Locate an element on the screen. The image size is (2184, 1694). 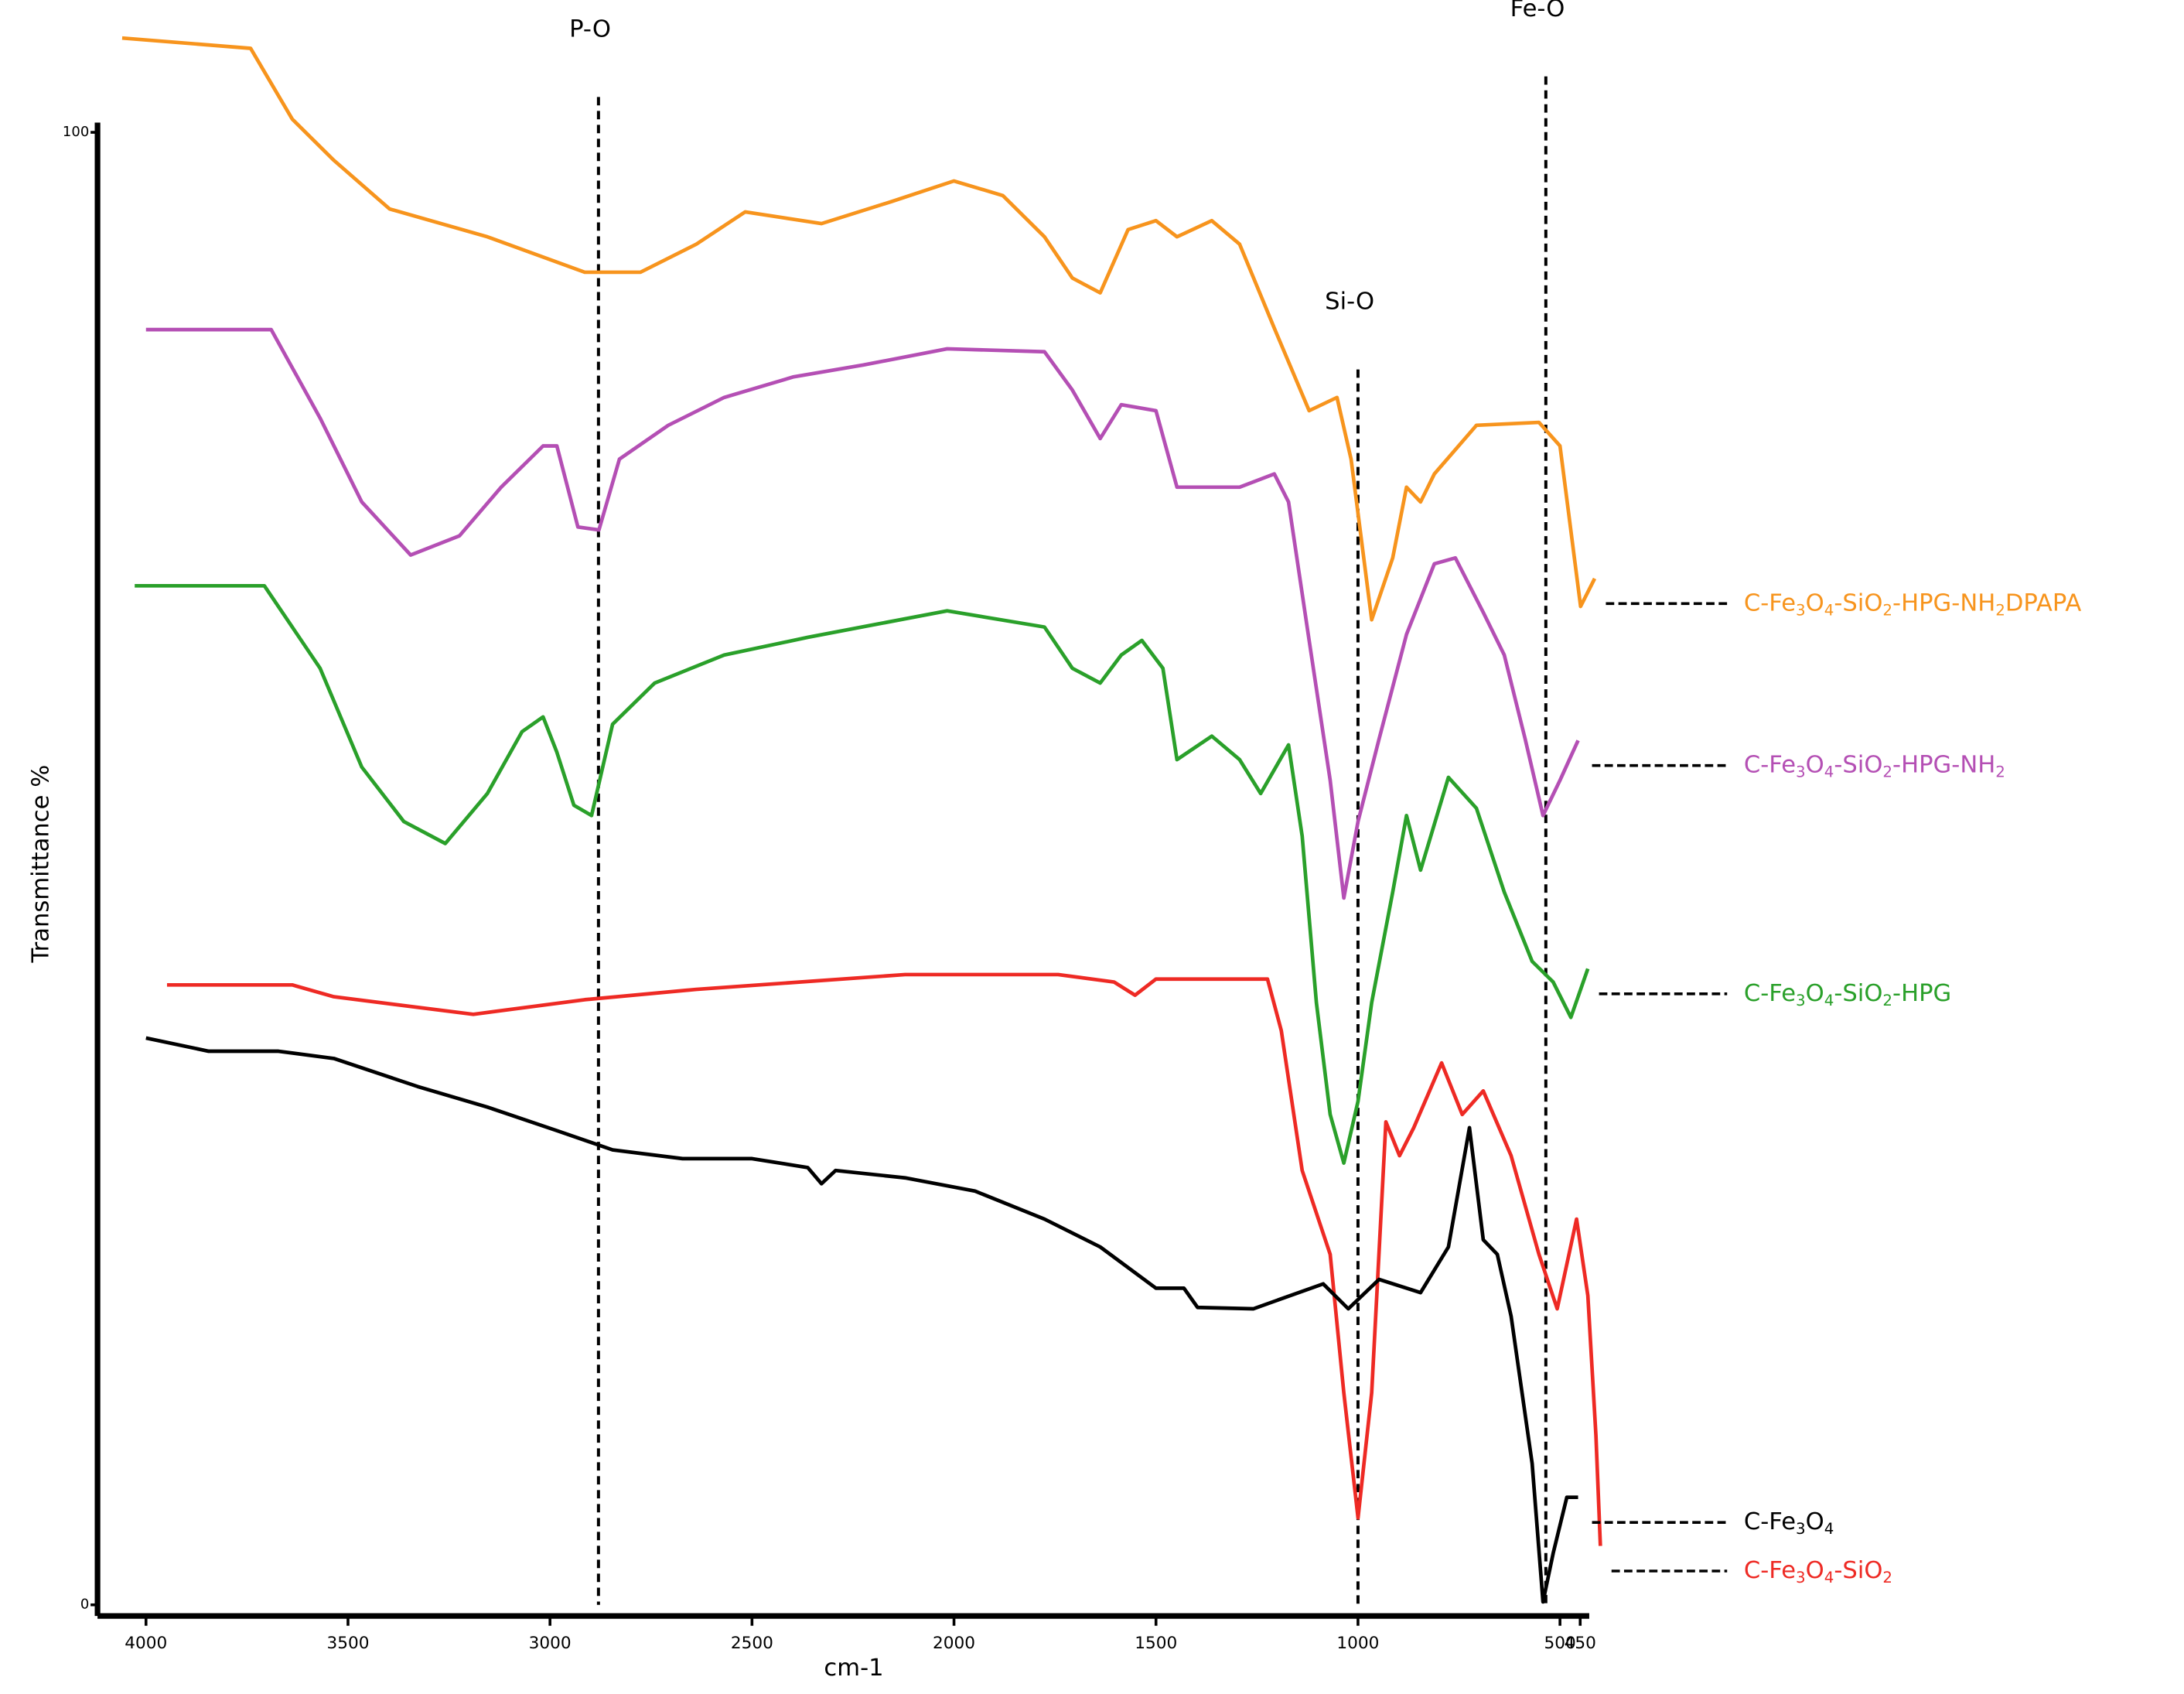
x-tick-label: 1500 is located at coordinates (1156, 1643).